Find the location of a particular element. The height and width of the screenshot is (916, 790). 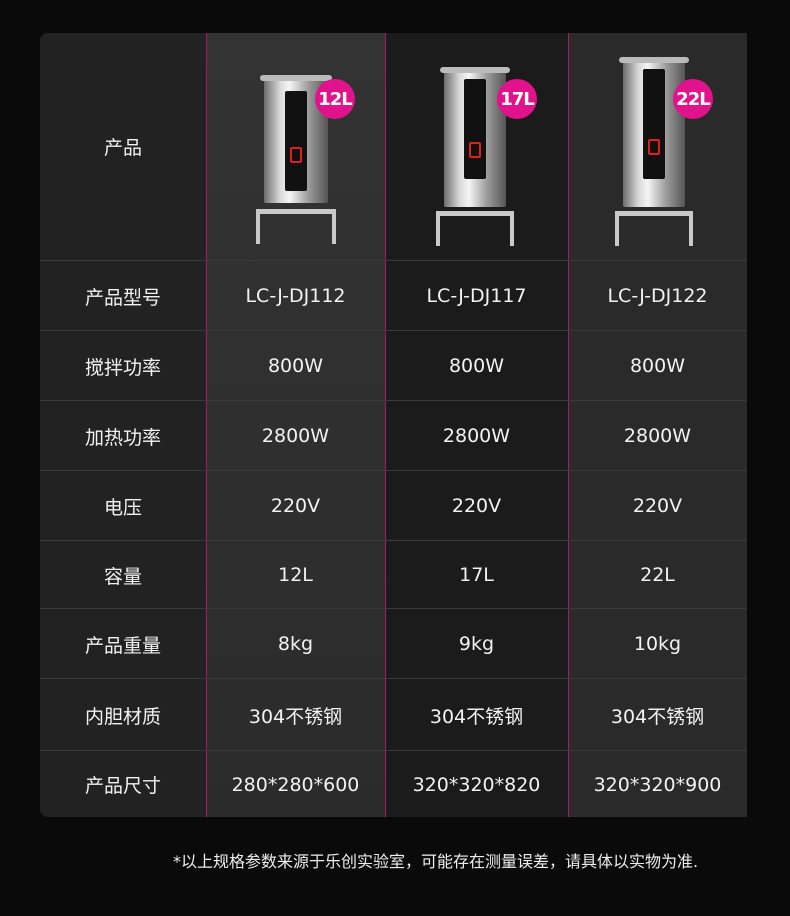

spec-row: 容量 12L 17L 22L is located at coordinates (393, 574).